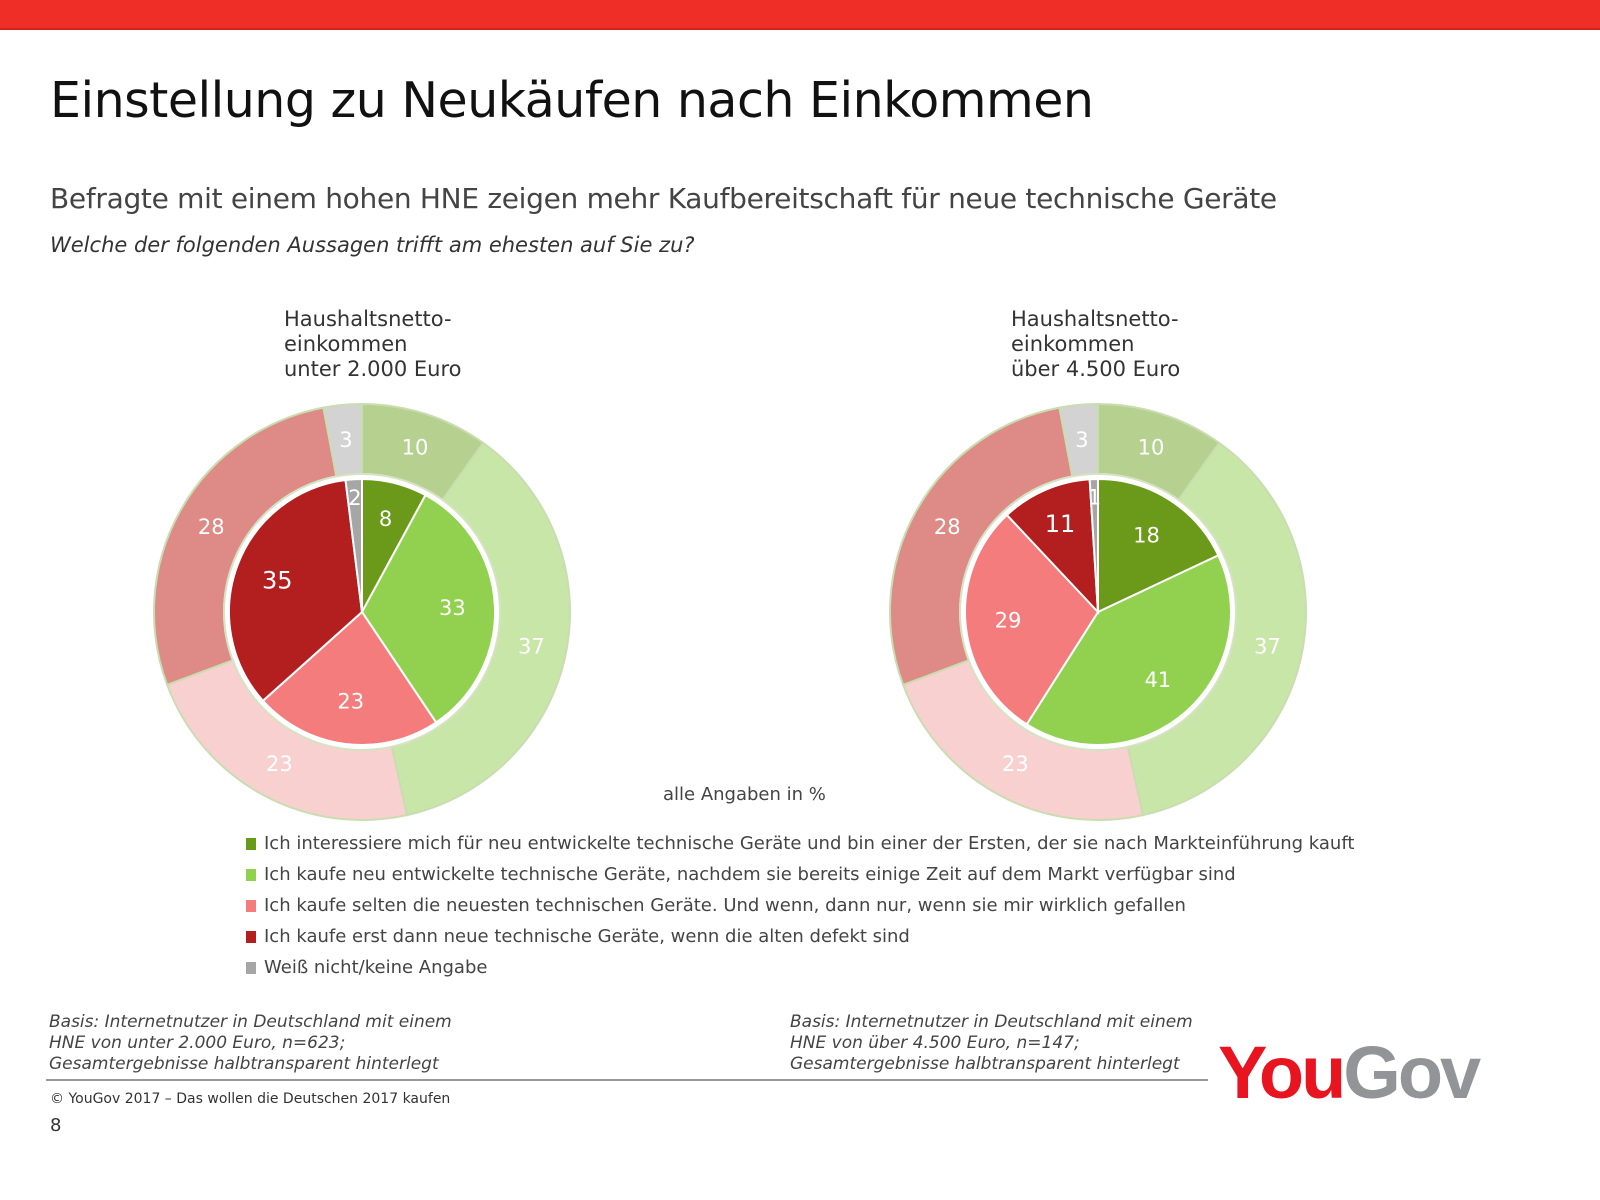 The height and width of the screenshot is (1200, 1600). I want to click on legend-label: Weiß nicht/keine Angabe, so click(376, 967).